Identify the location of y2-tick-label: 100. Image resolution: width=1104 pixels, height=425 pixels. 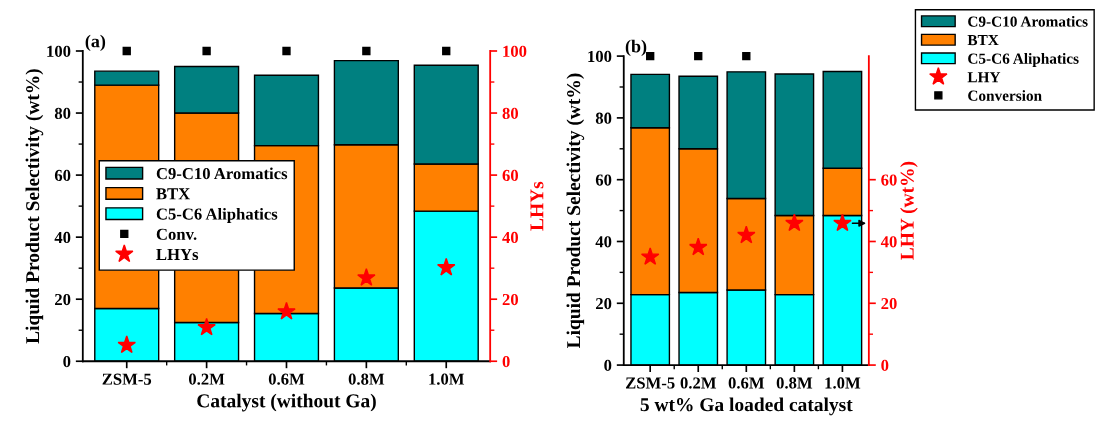
(515, 51).